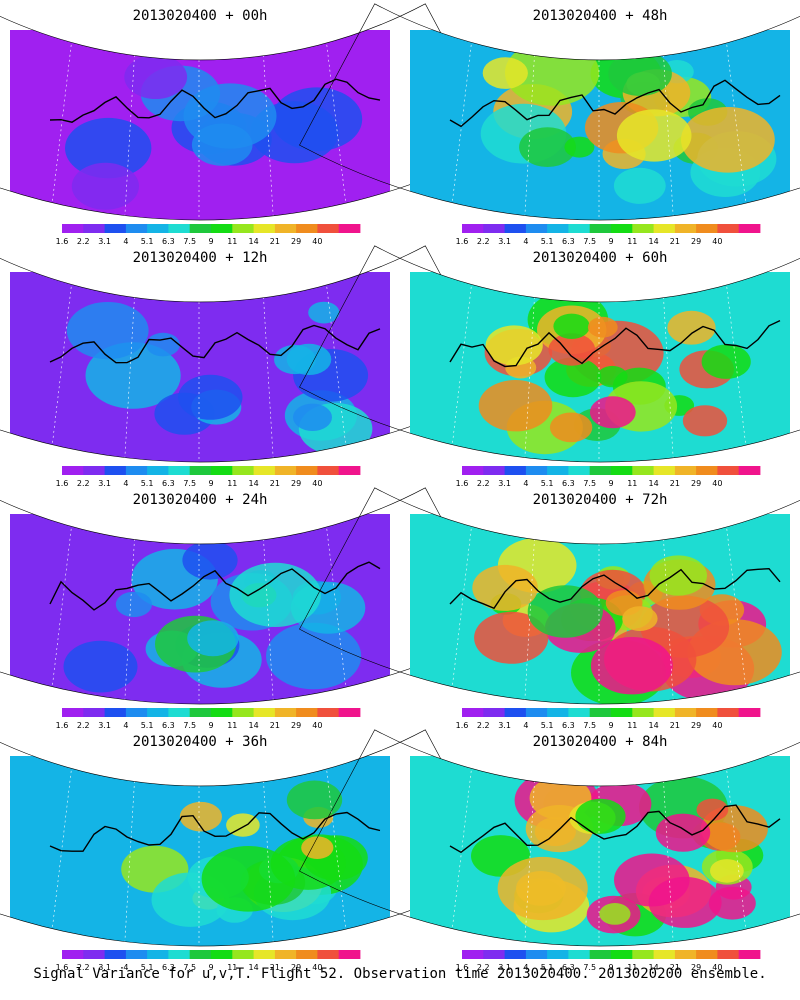  Describe the element at coordinates (250, 596) in the screenshot. I see `forecast-map-panel` at that location.